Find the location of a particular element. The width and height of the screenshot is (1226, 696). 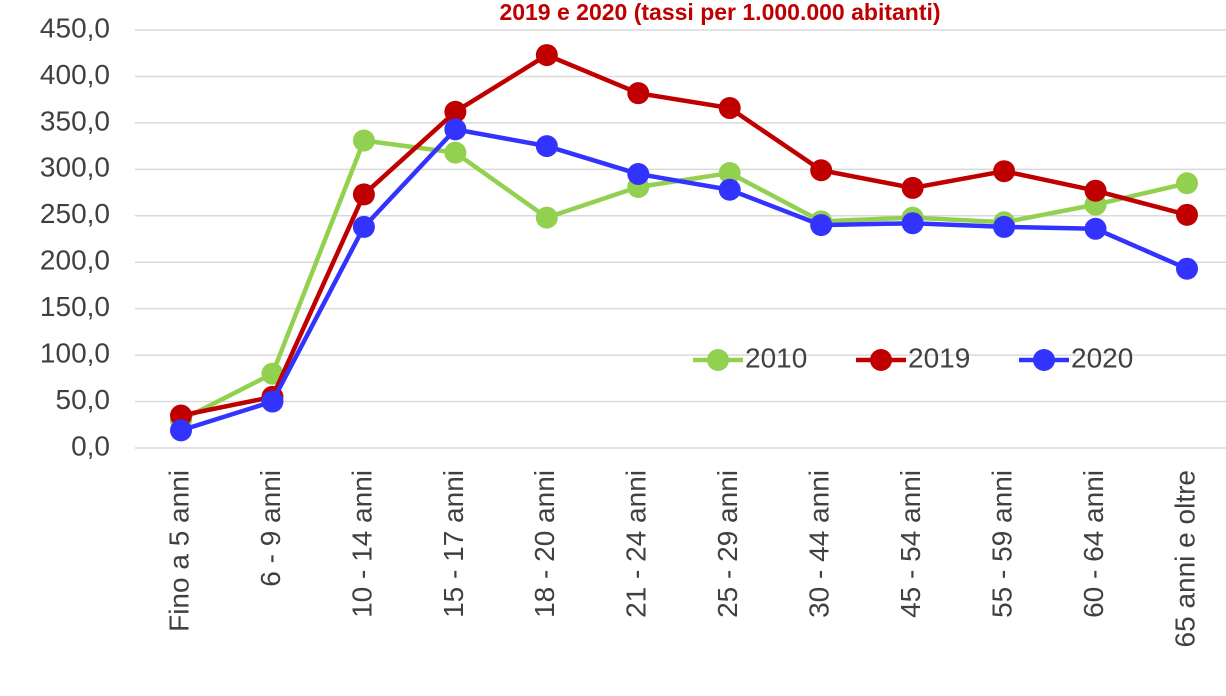

x-tick-label: 15 - 17 anni is located at coordinates (453, 544).